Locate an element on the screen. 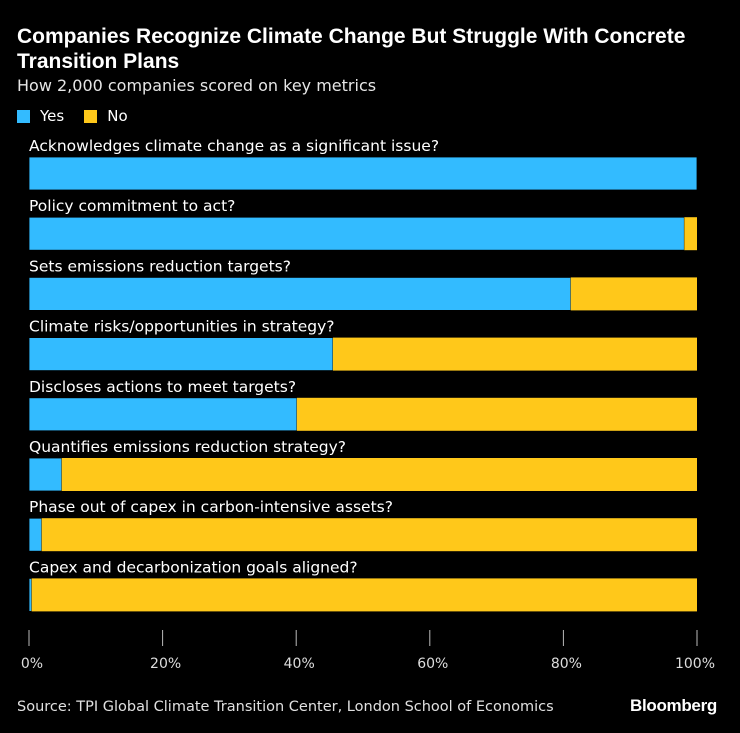 Image resolution: width=740 pixels, height=733 pixels. x-tick-label: 0% is located at coordinates (32, 664).